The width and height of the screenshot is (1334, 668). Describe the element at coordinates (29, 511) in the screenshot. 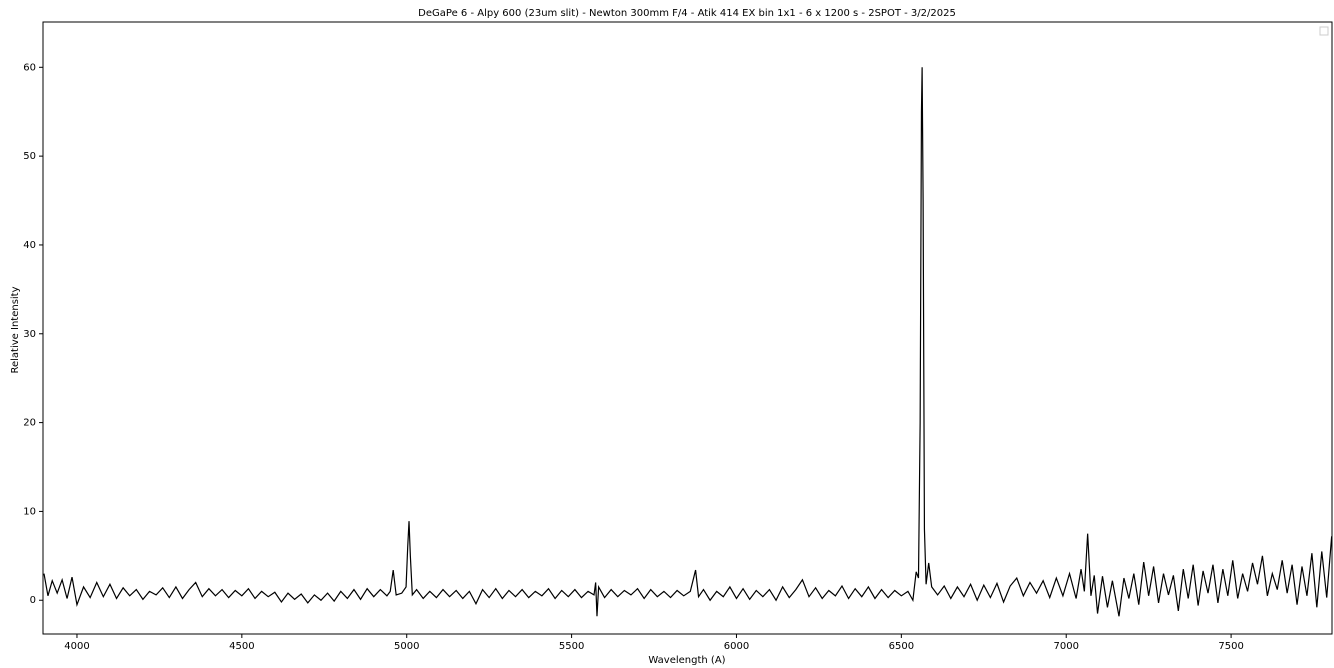

I see `y-tick-label: 10` at that location.